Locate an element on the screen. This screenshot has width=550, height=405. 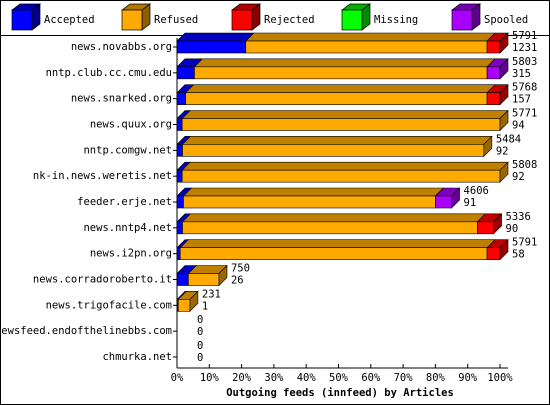
legend-label: Spooled is located at coordinates (506, 20).